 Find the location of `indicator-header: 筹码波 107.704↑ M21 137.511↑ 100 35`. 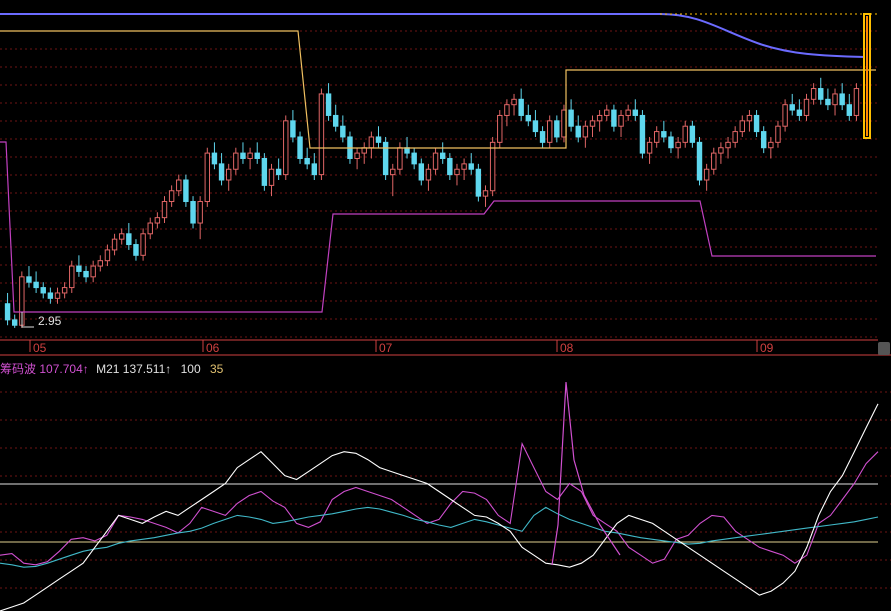

indicator-header: 筹码波 107.704↑ M21 137.511↑ 100 35 is located at coordinates (111, 368).